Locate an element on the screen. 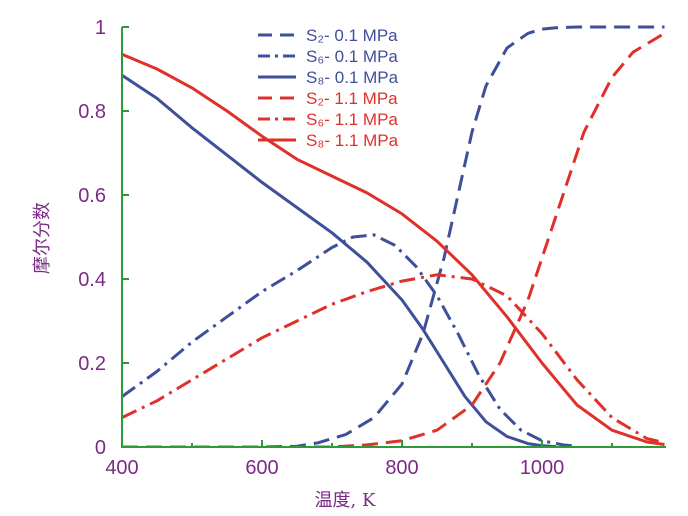 This screenshot has width=688, height=516. y-tick-label: 1 is located at coordinates (100, 28).